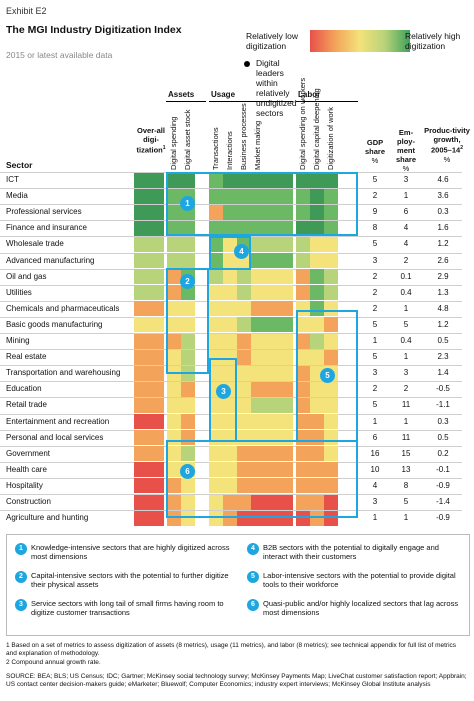  What do you see at coordinates (28, 501) in the screenshot?
I see `sector-label: Construction` at bounding box center [28, 501].